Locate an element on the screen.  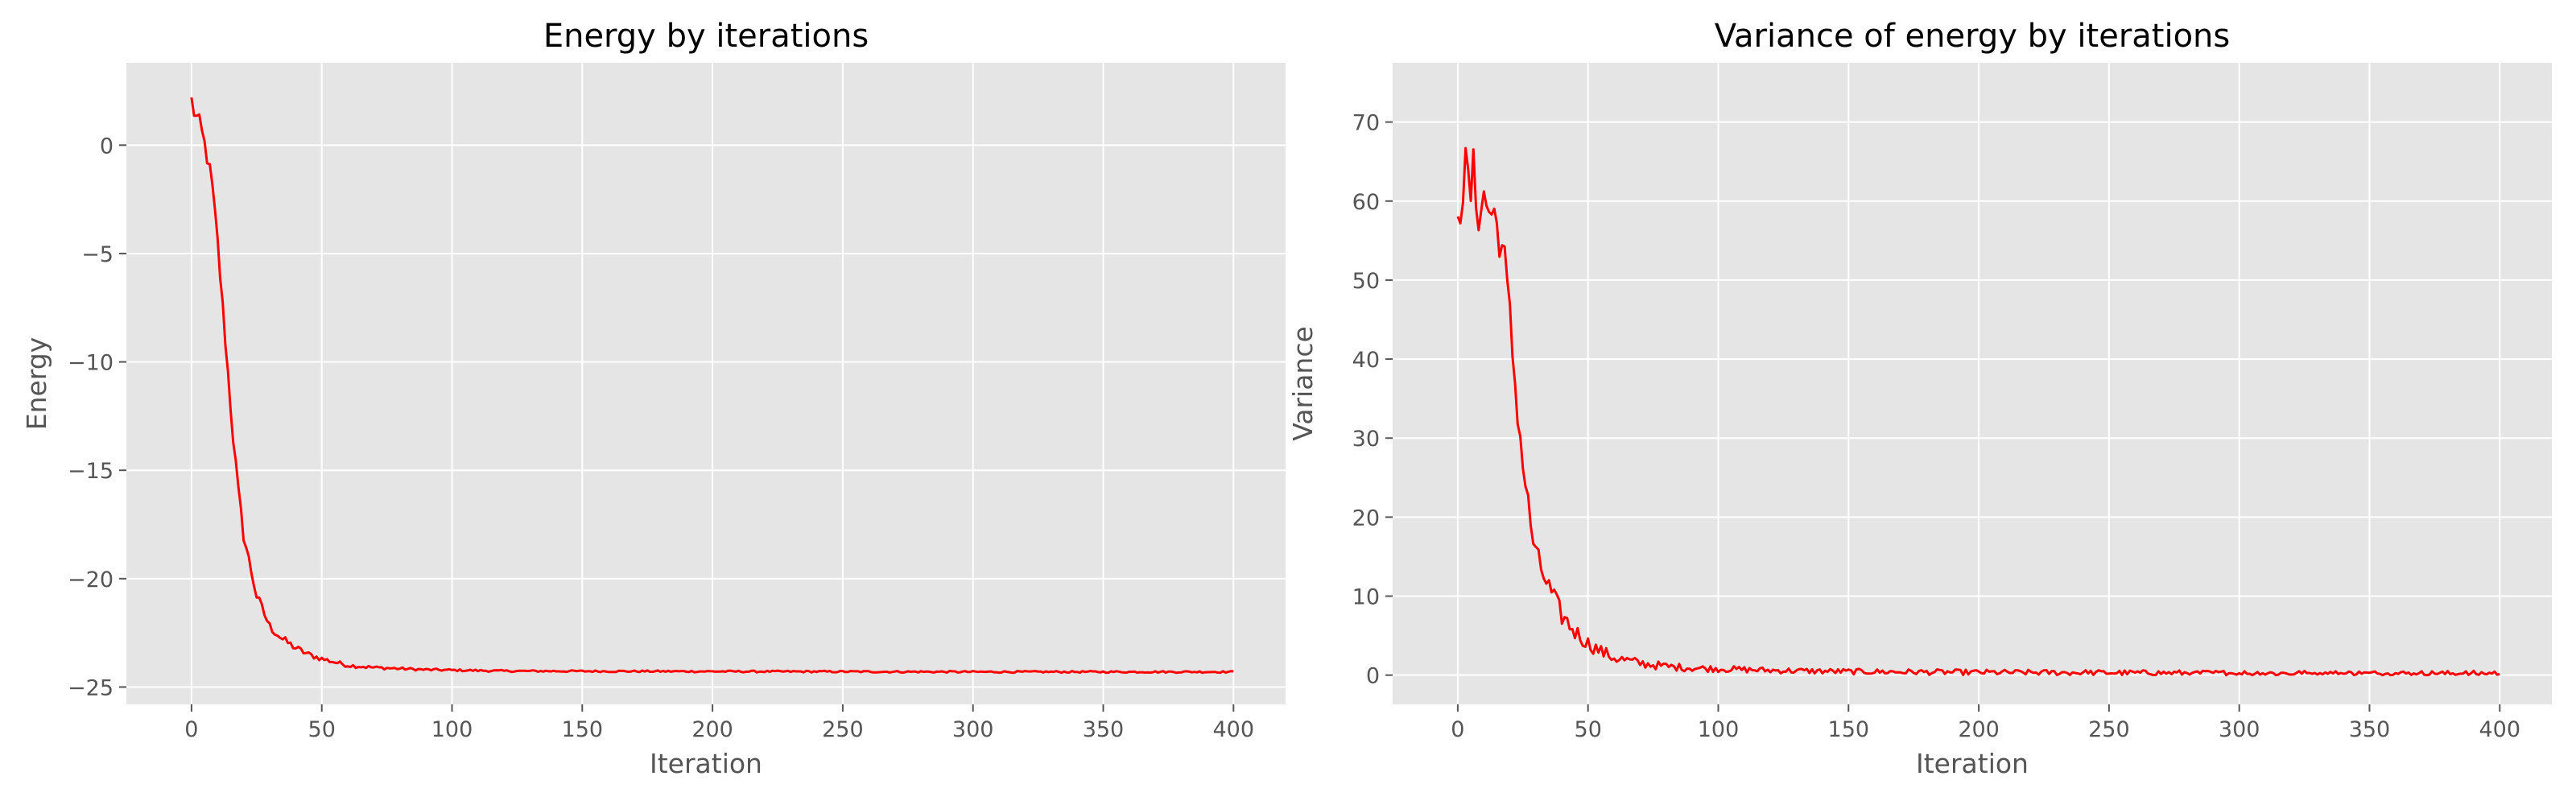
y-tick-label: 70 is located at coordinates (1366, 123).